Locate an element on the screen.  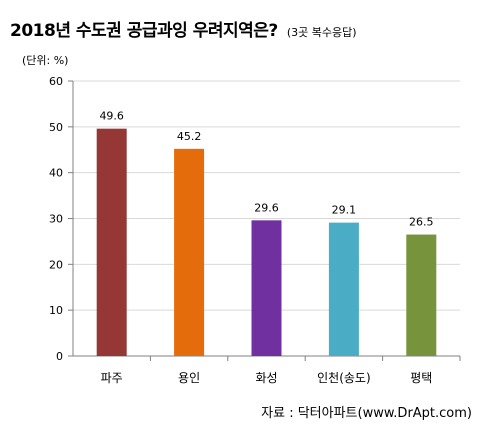
chart-title: 2018년 수도권 공급과잉 우려지역은? is located at coordinates (144, 31).